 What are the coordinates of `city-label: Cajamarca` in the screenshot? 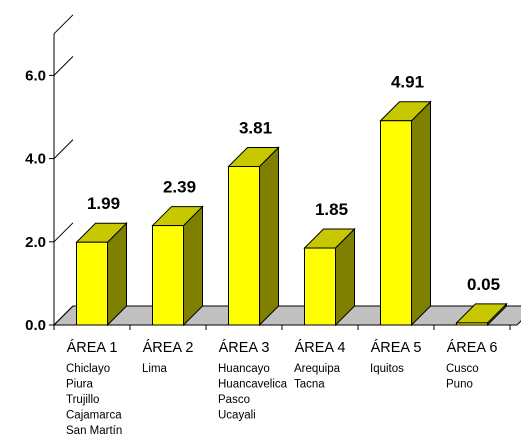 It's located at (94, 416).